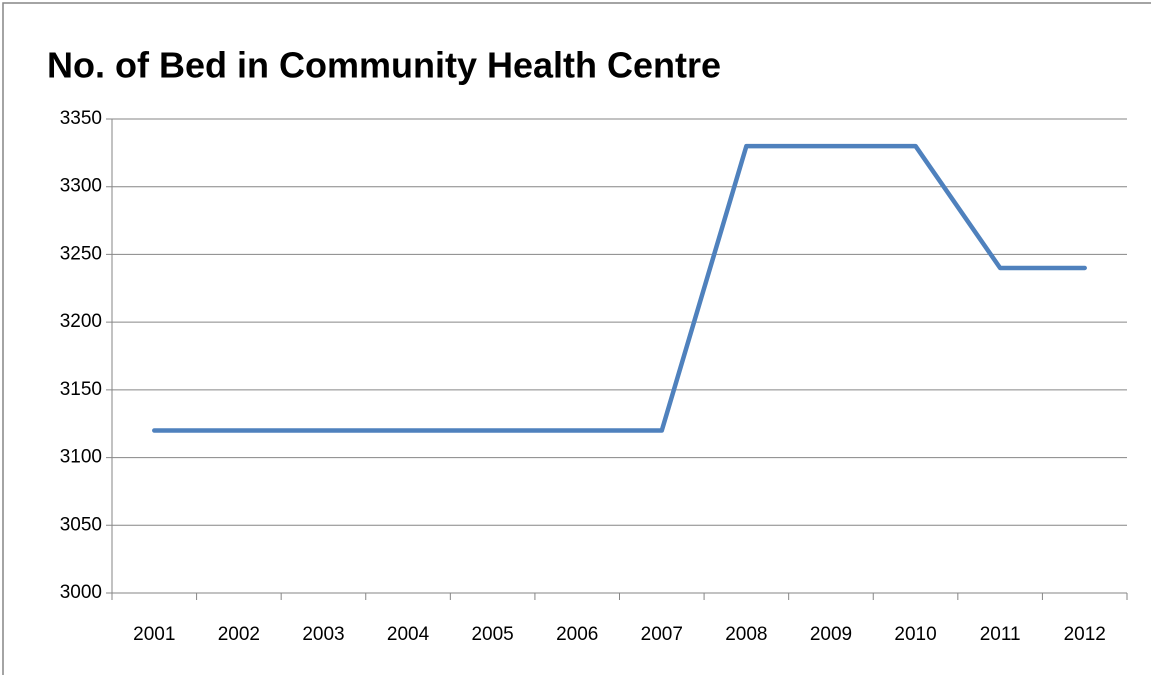  What do you see at coordinates (81, 524) in the screenshot?
I see `y-tick-label: 3050` at bounding box center [81, 524].